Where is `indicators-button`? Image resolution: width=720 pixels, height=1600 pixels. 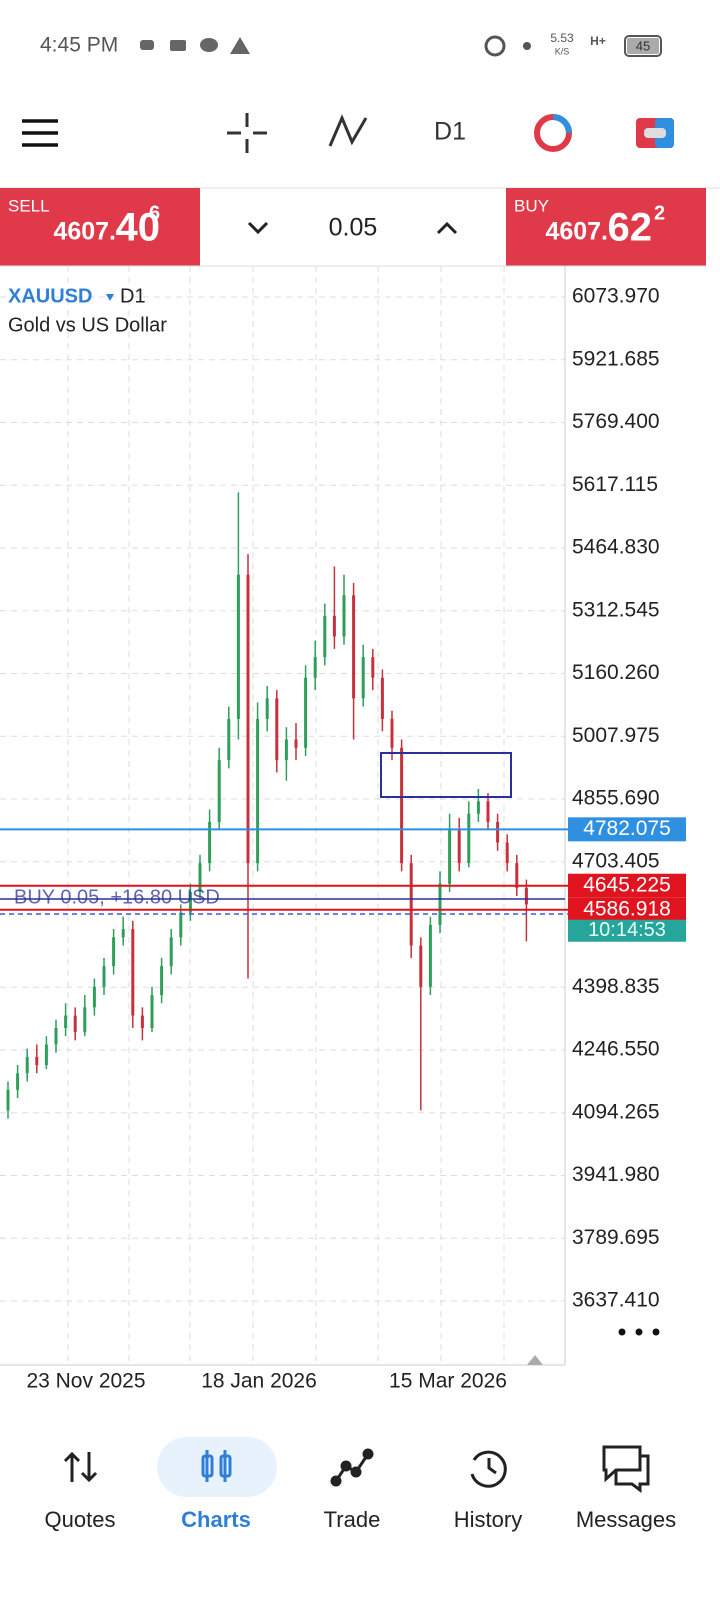
indicators-button is located at coordinates (348, 130).